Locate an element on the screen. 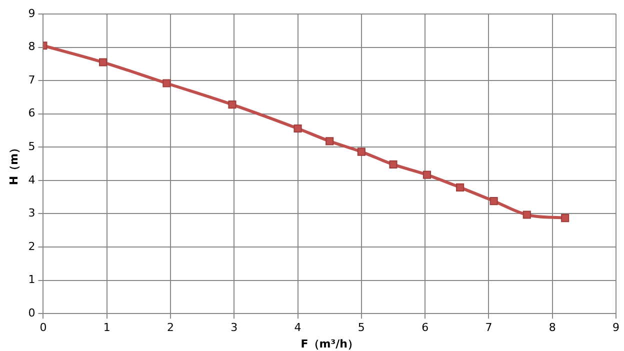 The image size is (624, 351). y-tick-label: 2 is located at coordinates (32, 246).